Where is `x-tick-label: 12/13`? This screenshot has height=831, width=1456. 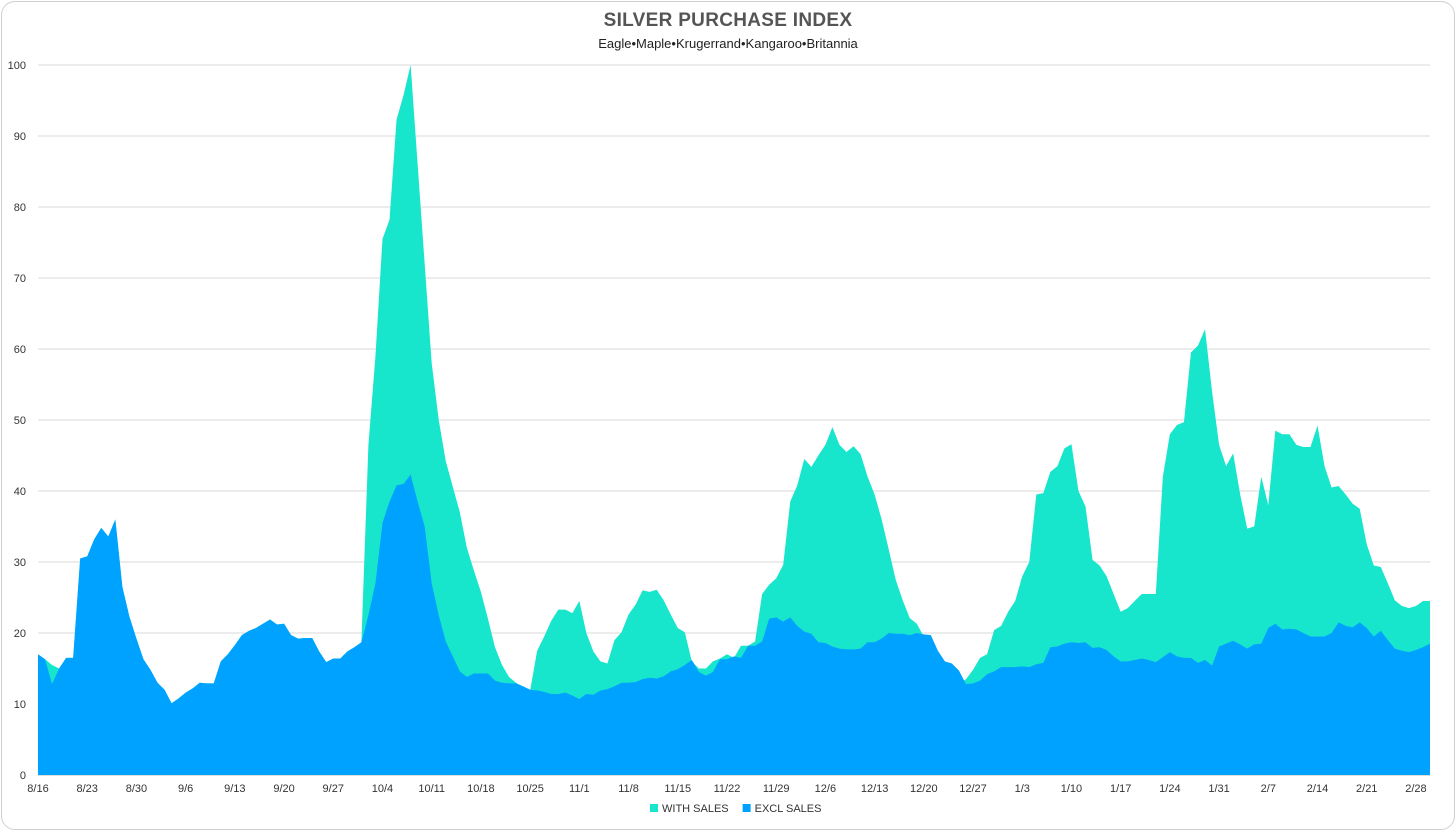
x-tick-label: 12/13 is located at coordinates (875, 789).